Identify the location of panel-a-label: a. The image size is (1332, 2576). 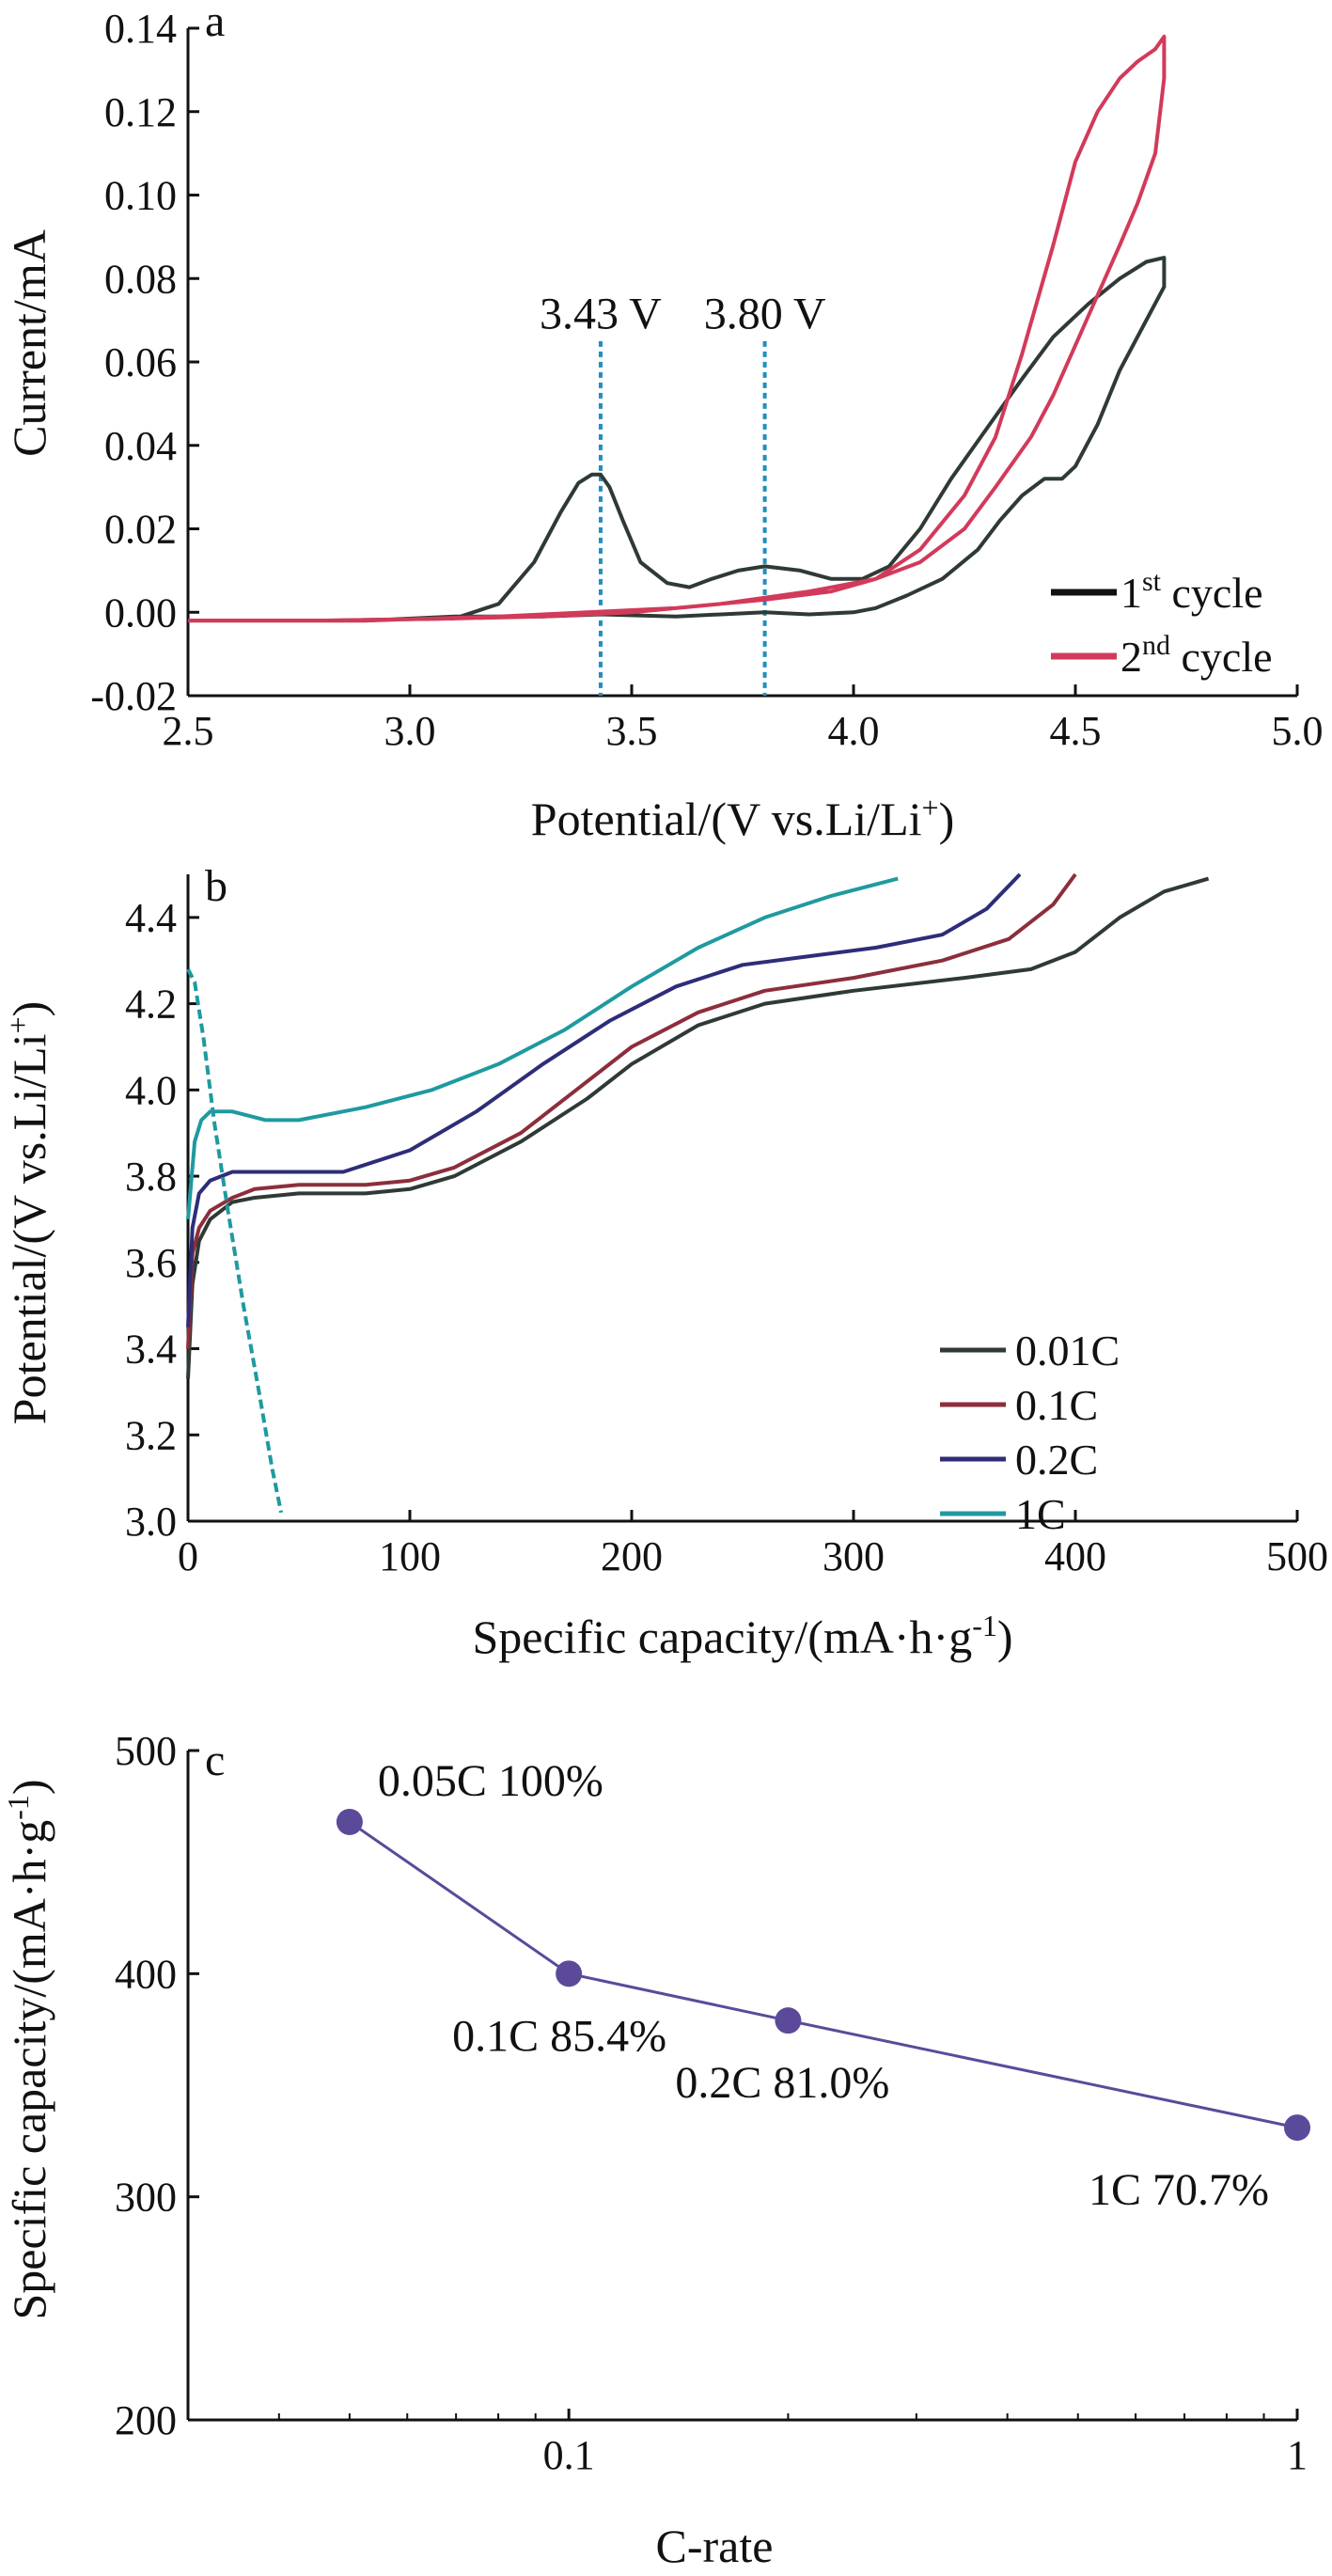
(215, 23).